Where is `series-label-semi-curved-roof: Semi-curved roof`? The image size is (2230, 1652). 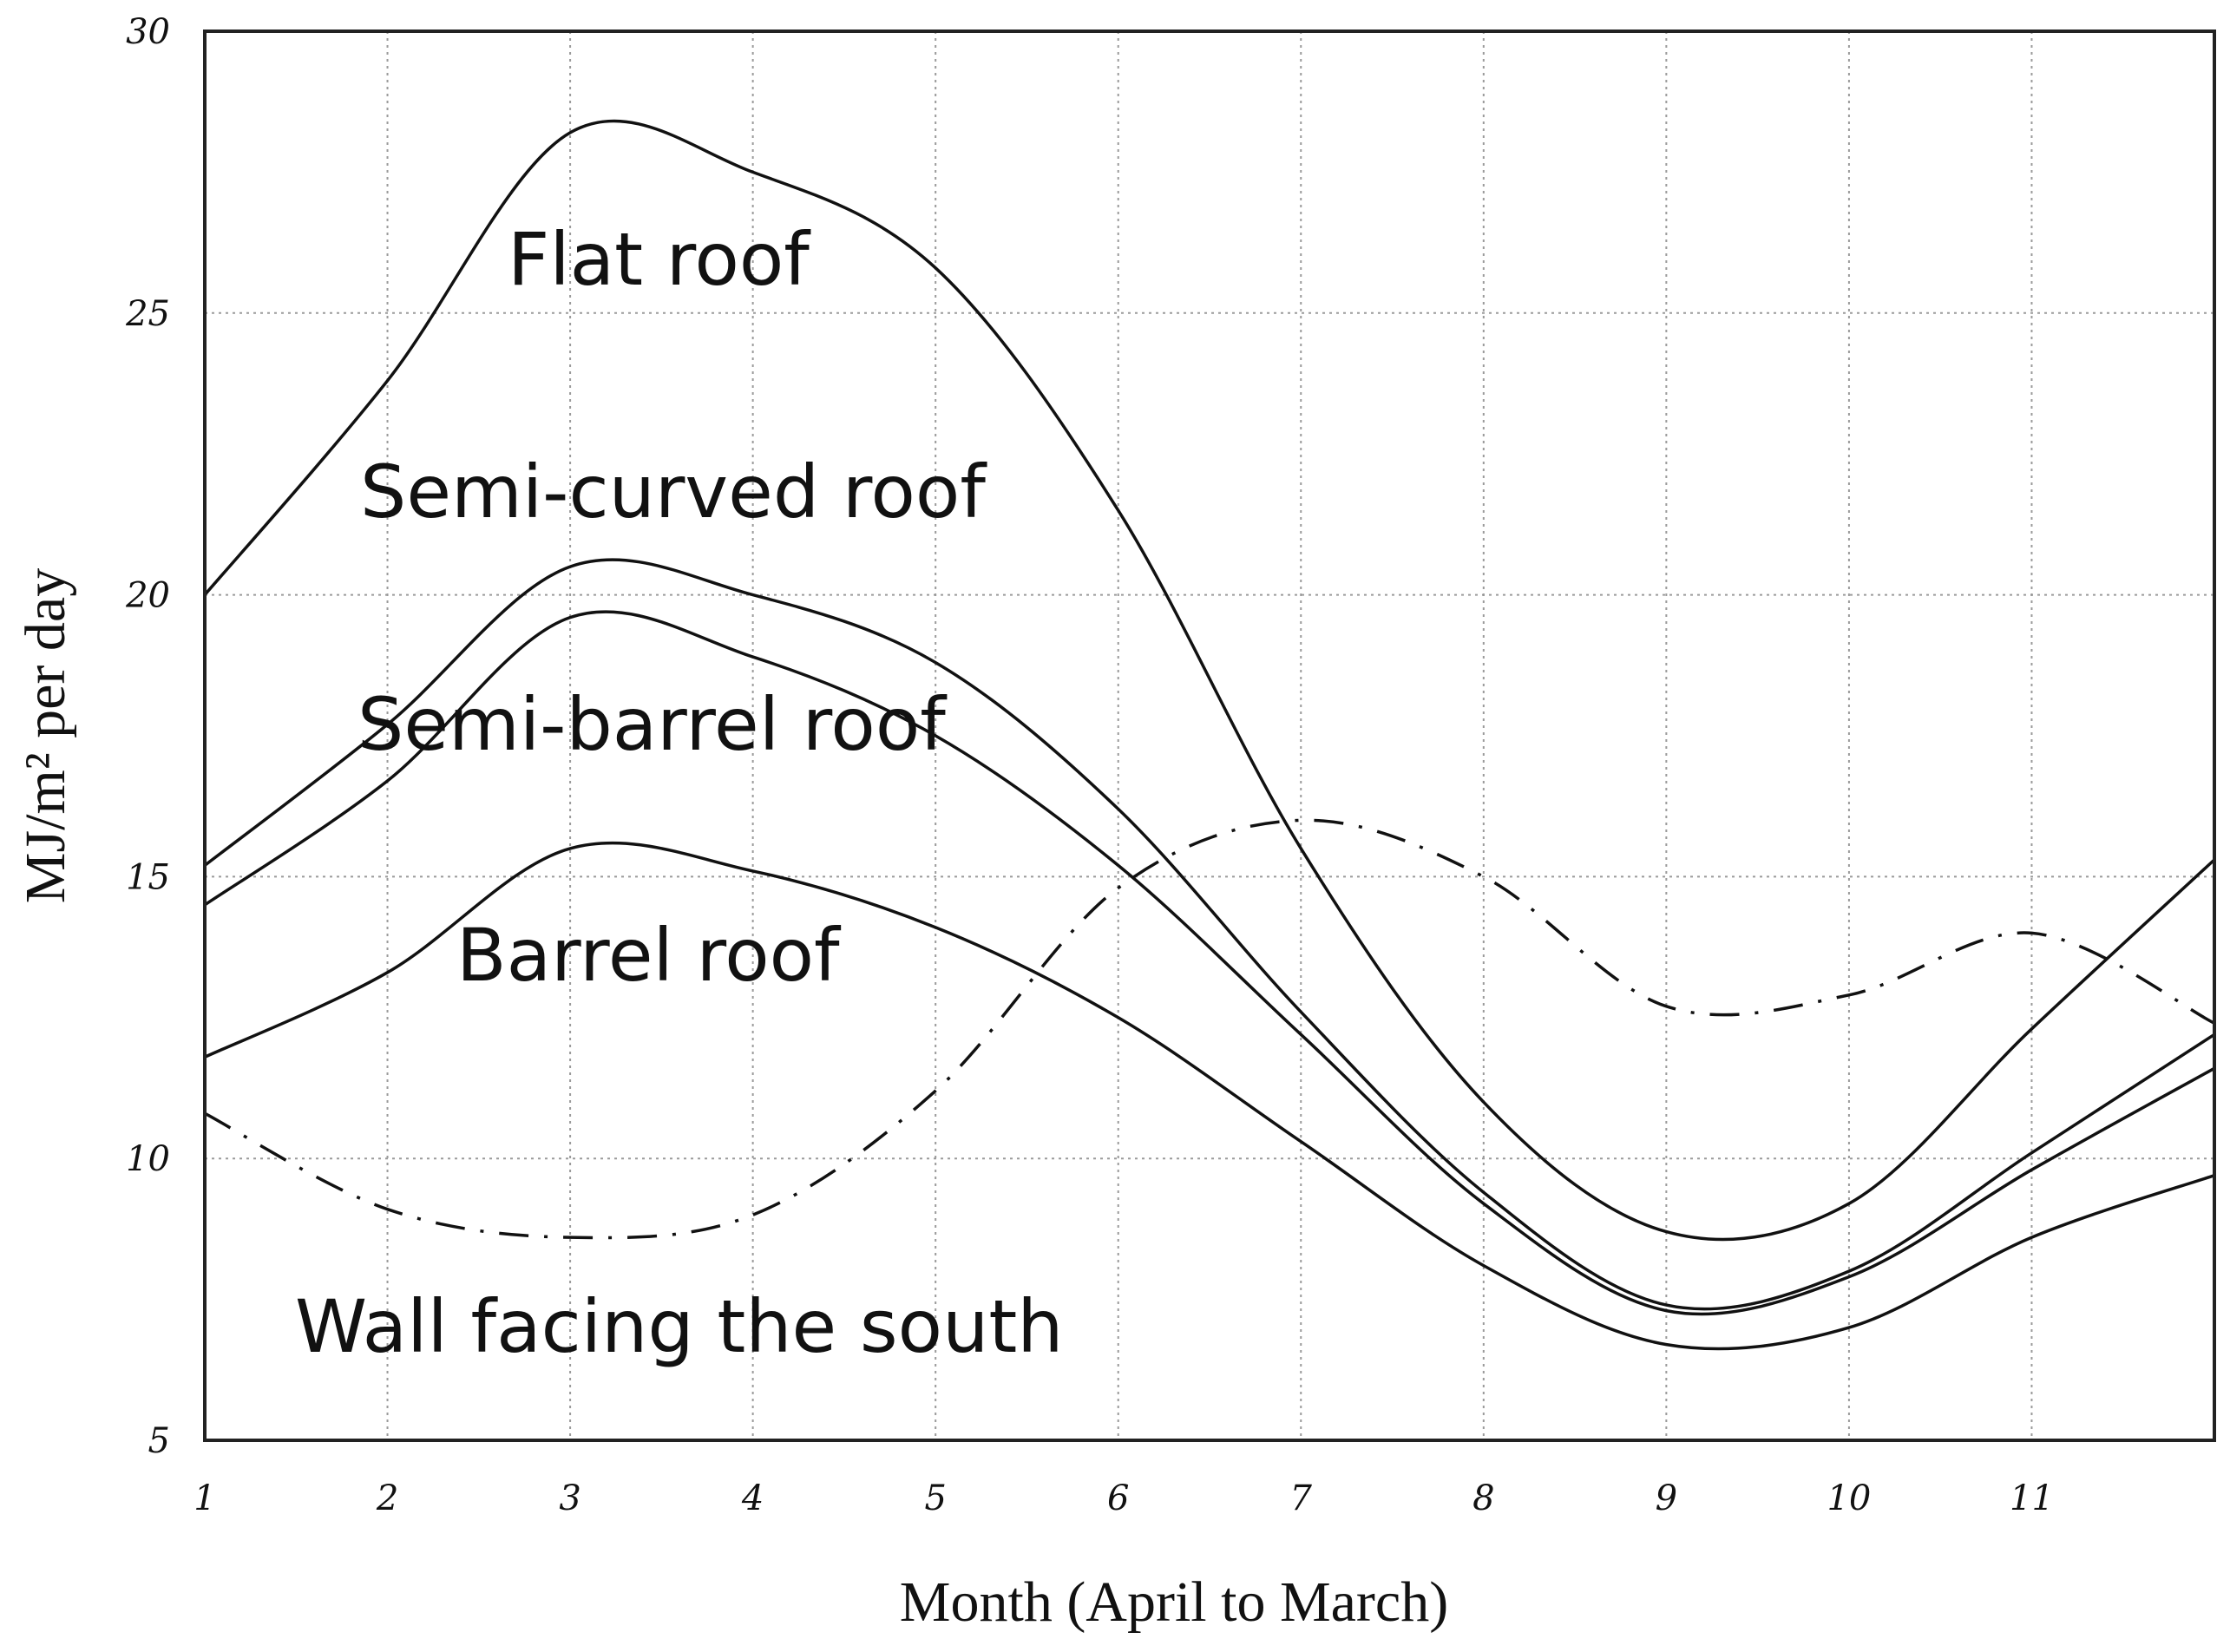
series-label-semi-curved-roof: Semi-curved roof is located at coordinates (673, 492).